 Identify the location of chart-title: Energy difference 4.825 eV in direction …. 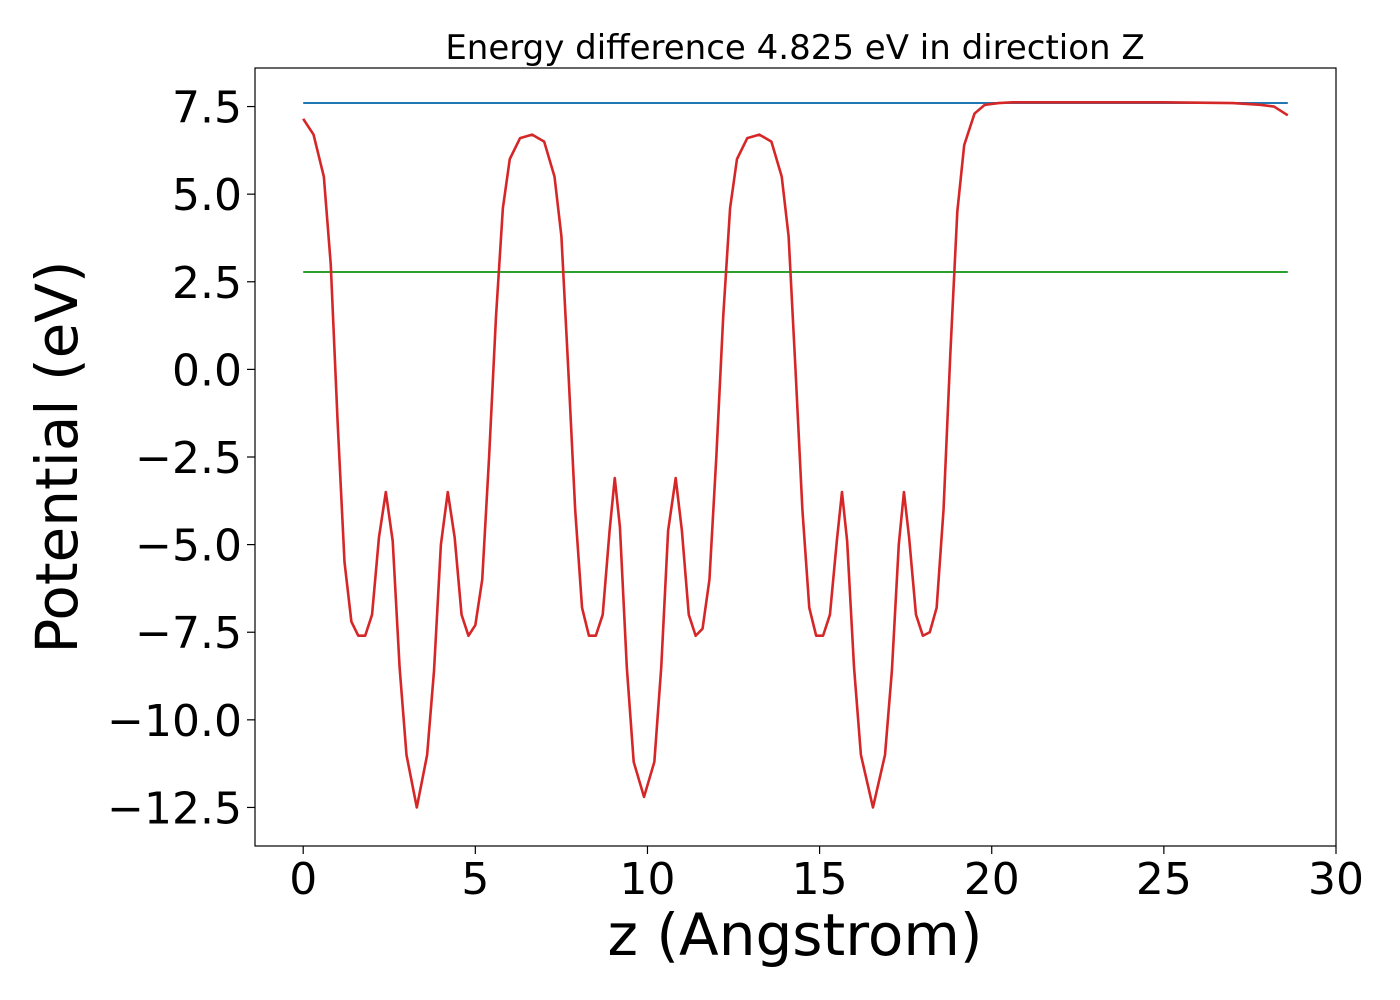
(794, 48).